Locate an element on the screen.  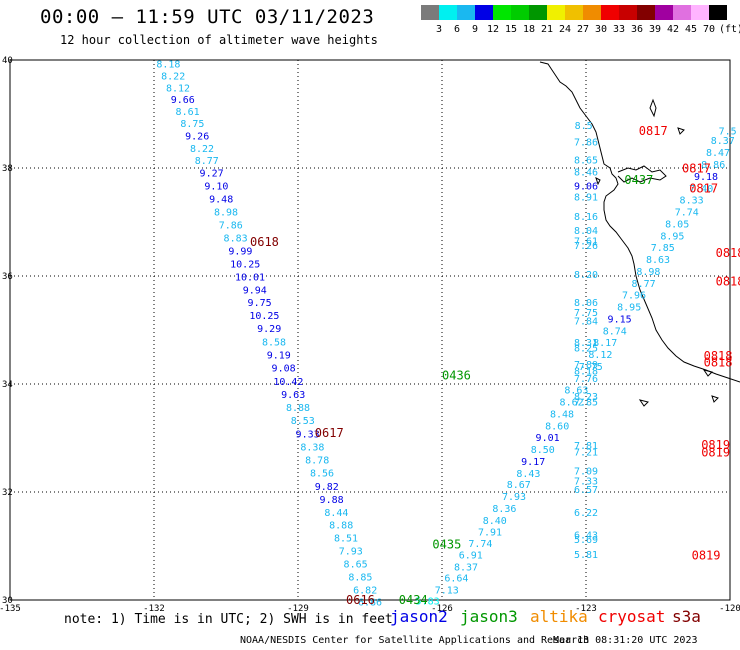
swh-value: 7.74 is located at coordinates (687, 213).